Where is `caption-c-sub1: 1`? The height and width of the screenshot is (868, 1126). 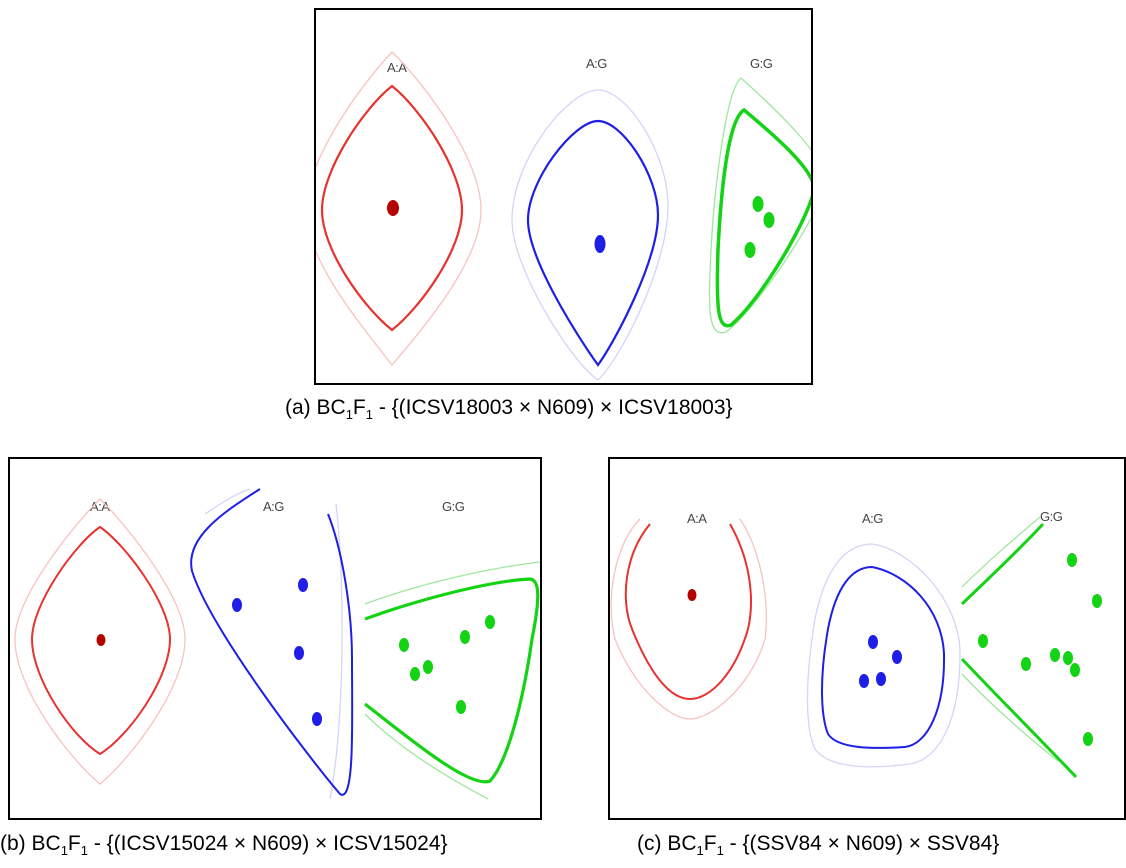
caption-c-sub1: 1 is located at coordinates (700, 851).